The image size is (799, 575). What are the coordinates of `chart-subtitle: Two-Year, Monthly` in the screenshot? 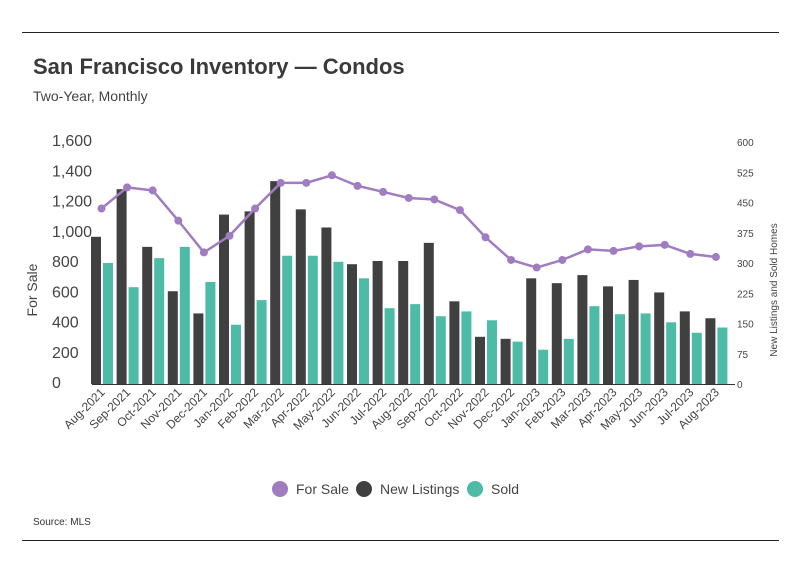 It's located at (90, 96).